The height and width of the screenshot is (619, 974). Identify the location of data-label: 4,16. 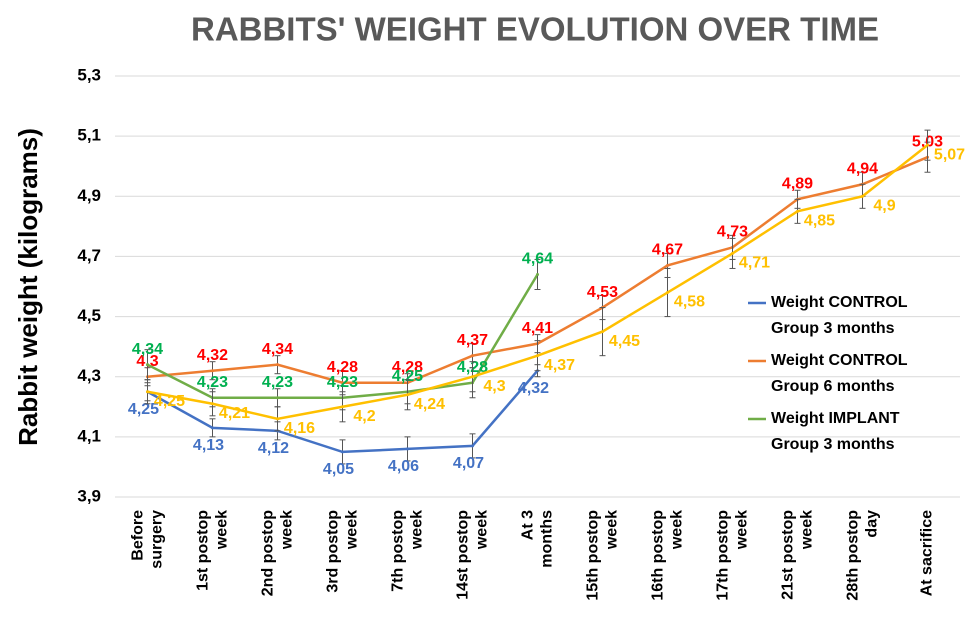
(299, 428).